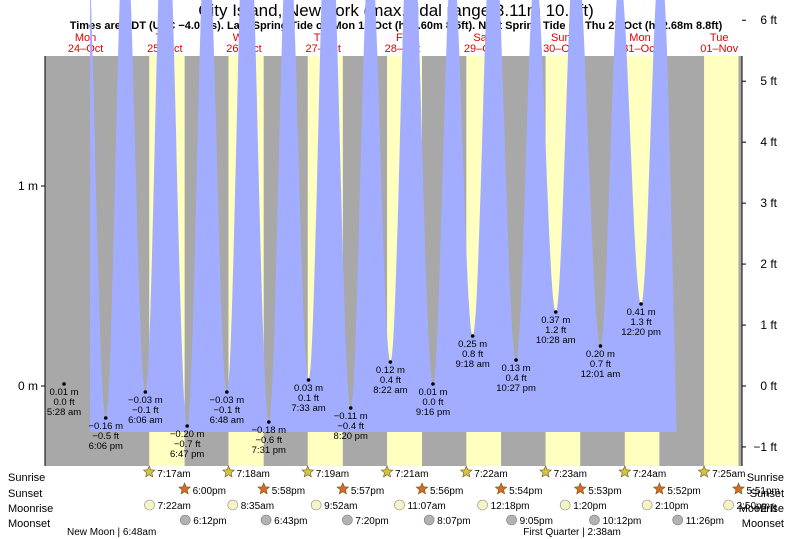 This screenshot has width=793, height=539. What do you see at coordinates (350, 426) in the screenshot?
I see `tide-label: −0.4 ft` at bounding box center [350, 426].